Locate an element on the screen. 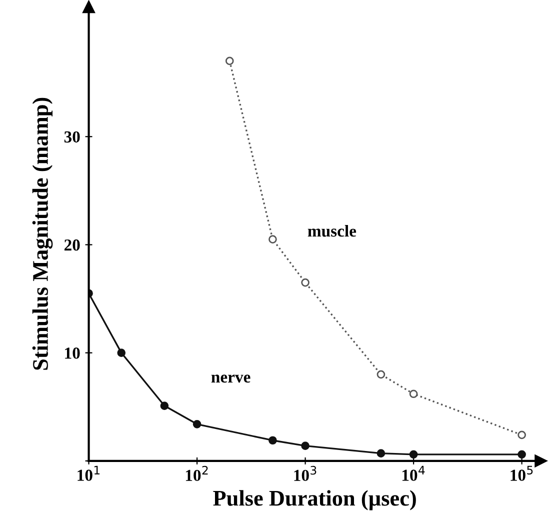  x-tick-label: 10$^{2}$ is located at coordinates (197, 474).